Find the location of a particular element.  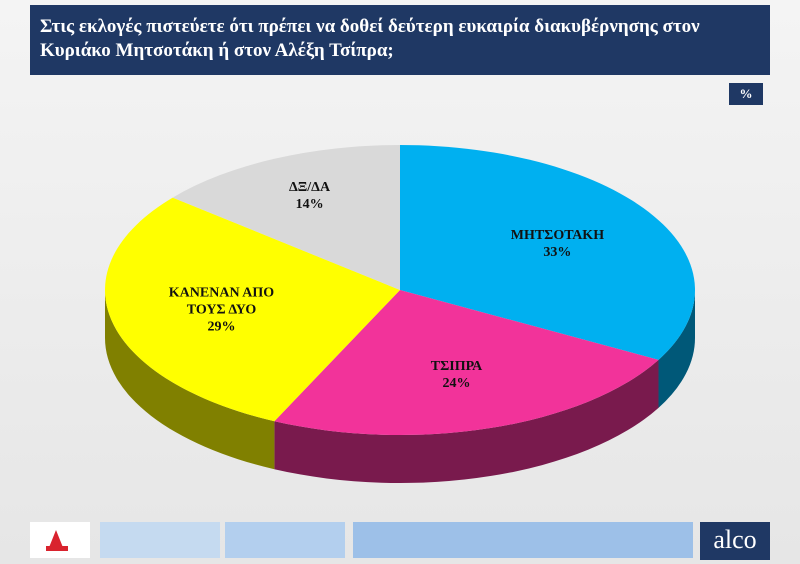

unit-badge: % is located at coordinates (746, 94).